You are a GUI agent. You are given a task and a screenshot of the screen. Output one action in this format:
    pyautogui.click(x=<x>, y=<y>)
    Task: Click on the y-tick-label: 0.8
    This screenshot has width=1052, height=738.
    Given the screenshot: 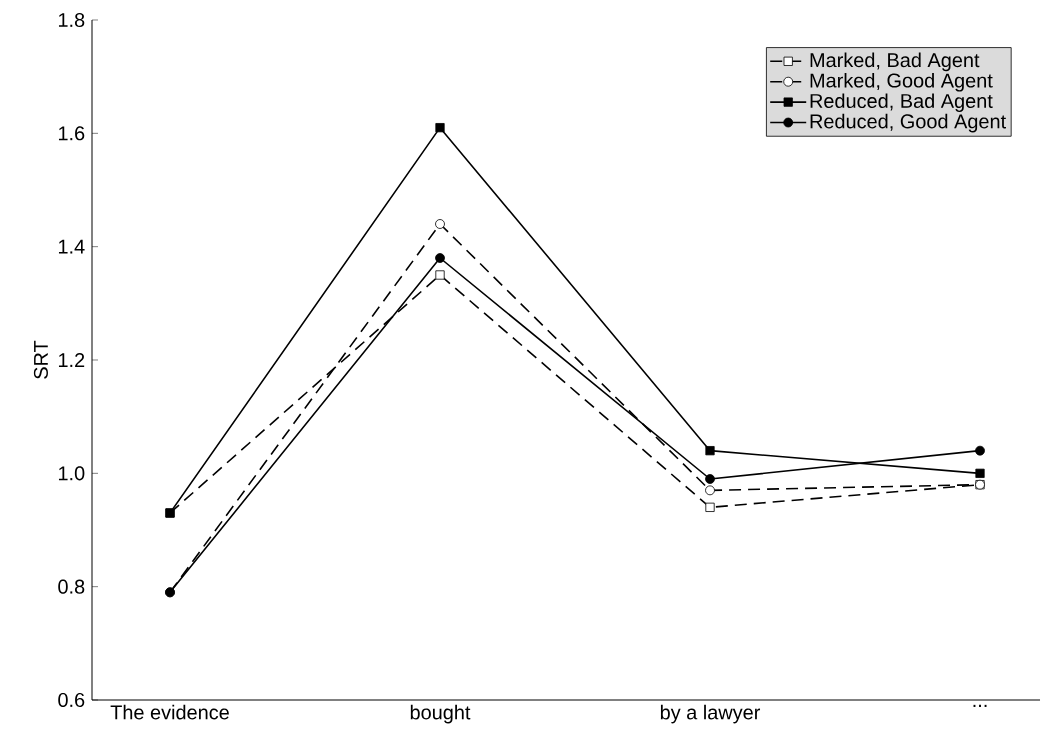 What is the action you would take?
    pyautogui.click(x=71, y=586)
    